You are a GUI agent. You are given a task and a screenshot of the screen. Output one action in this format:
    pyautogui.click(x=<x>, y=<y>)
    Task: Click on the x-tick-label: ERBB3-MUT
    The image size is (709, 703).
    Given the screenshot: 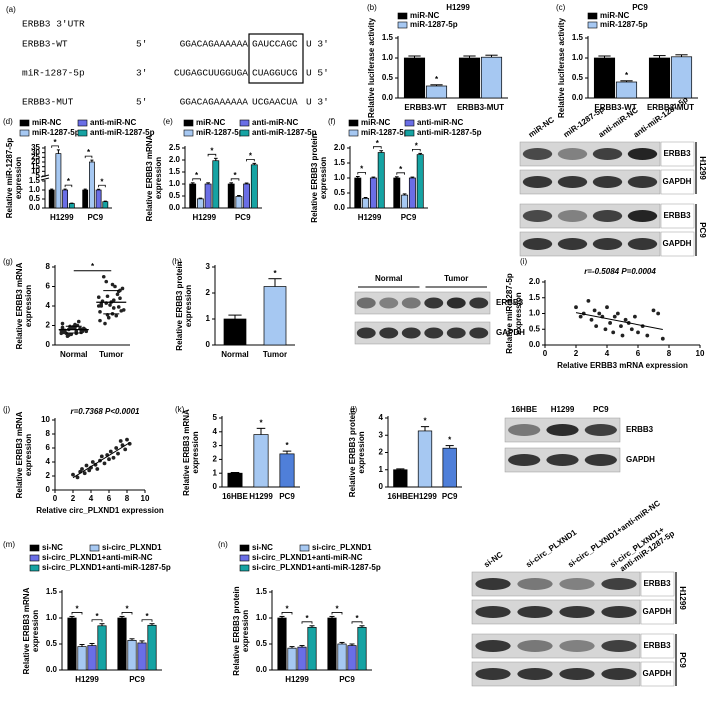 What is the action you would take?
    pyautogui.click(x=670, y=107)
    